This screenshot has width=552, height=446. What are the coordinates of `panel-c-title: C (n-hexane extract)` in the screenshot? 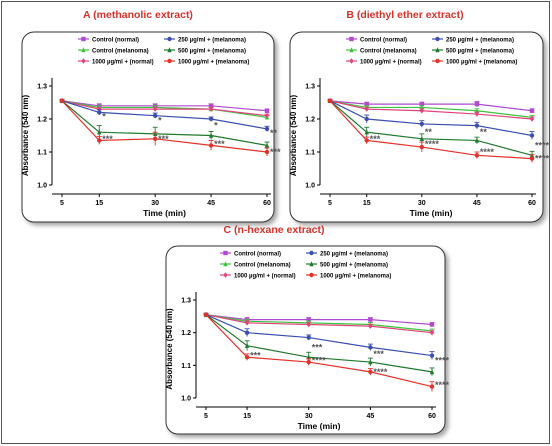 It's located at (274, 230).